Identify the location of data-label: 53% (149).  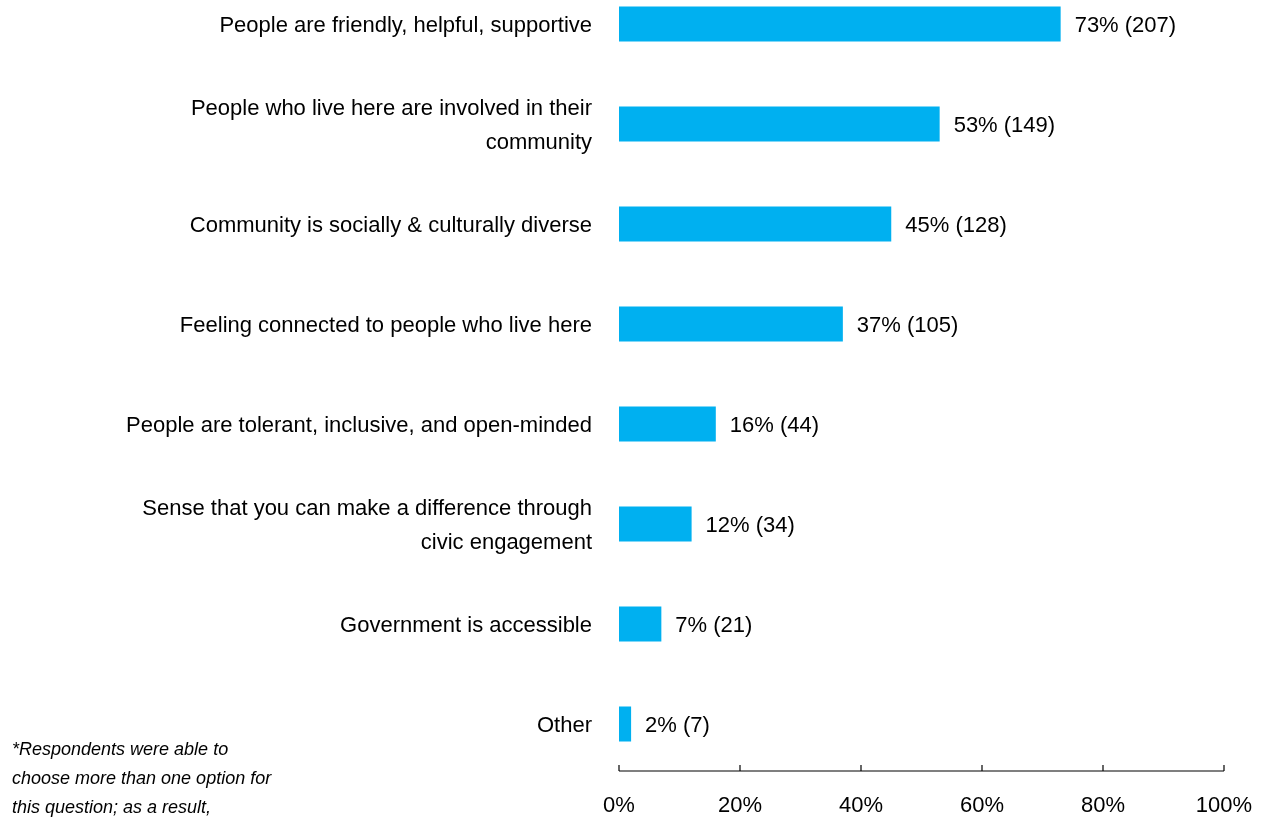
(1004, 124).